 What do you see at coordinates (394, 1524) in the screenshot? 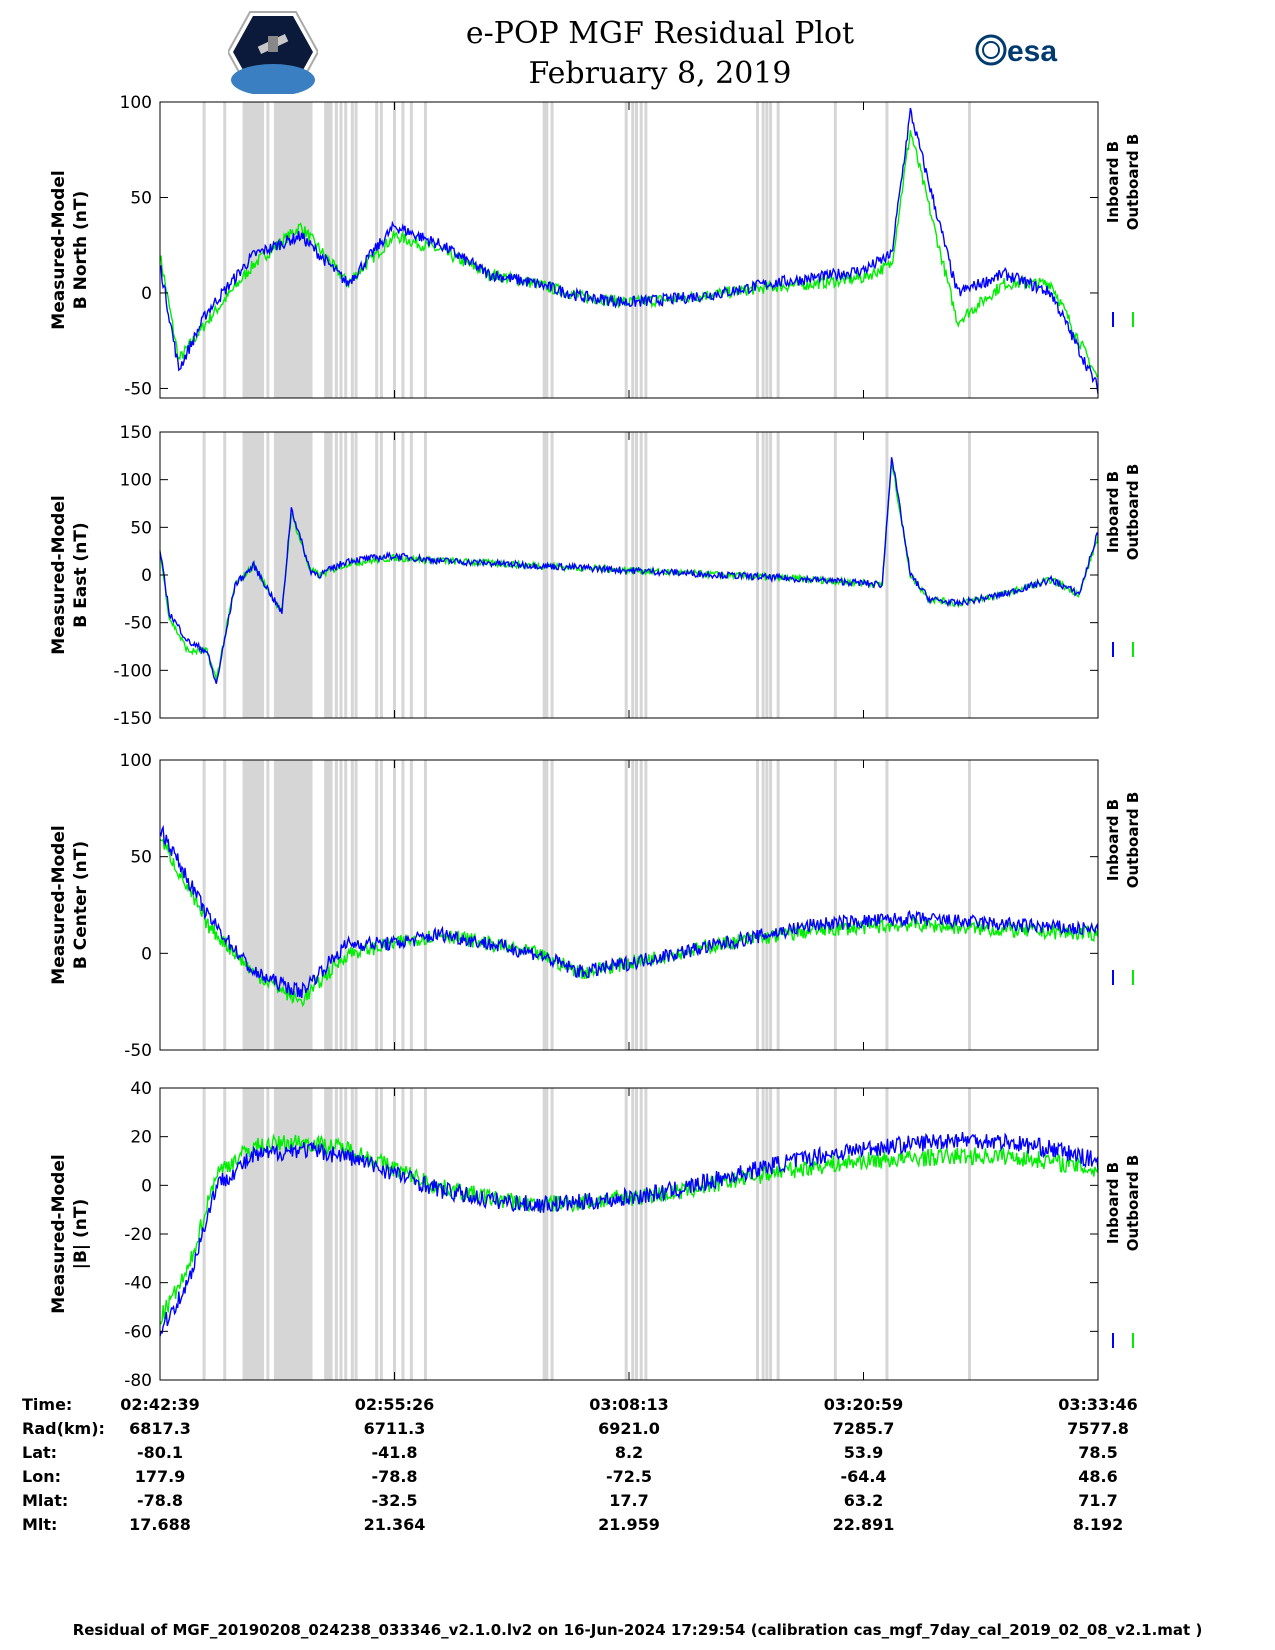
I see `ephemeris-value: 21.364` at bounding box center [394, 1524].